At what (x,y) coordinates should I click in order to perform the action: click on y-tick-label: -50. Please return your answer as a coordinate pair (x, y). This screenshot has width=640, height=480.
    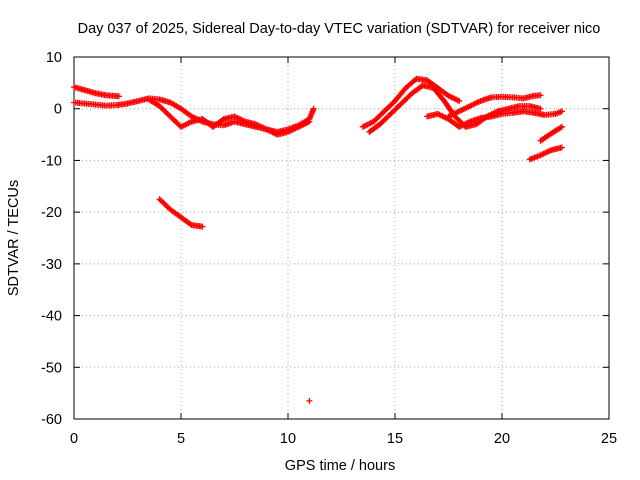
    Looking at the image, I should click on (51, 368).